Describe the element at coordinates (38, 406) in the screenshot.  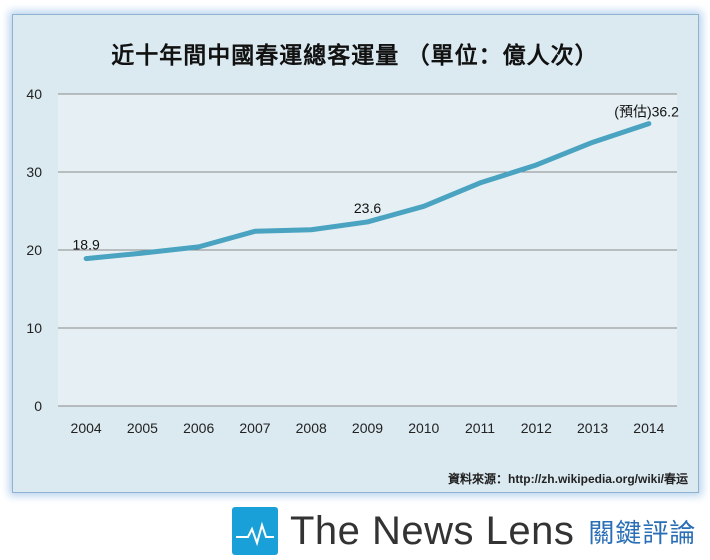
I see `y-tick-label: 0` at that location.